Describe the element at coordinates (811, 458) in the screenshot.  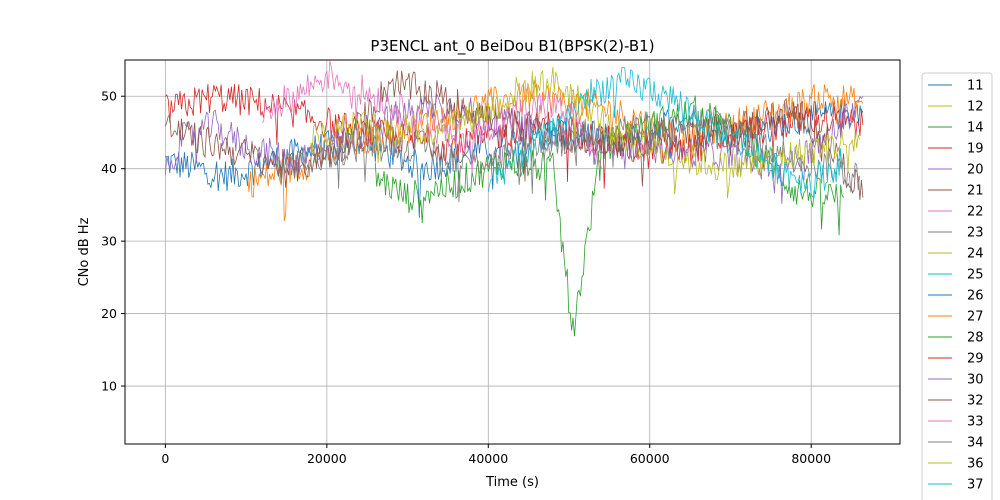
I see `x-tick-label: 80000` at that location.